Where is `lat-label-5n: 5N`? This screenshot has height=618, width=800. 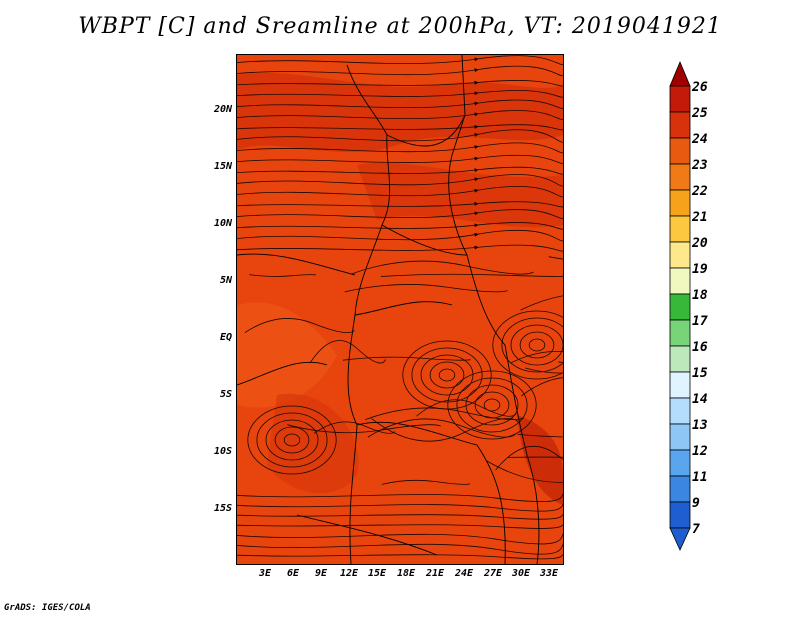
lat-label-5n: 5N is located at coordinates (225, 280).